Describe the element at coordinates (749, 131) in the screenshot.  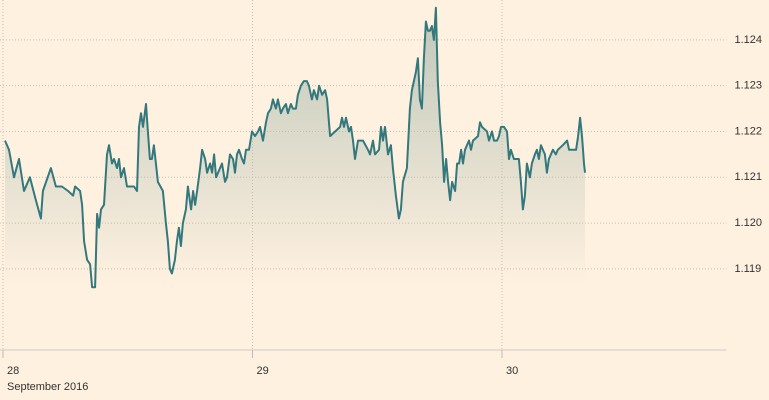
I see `y-tick-label: 1.122` at that location.